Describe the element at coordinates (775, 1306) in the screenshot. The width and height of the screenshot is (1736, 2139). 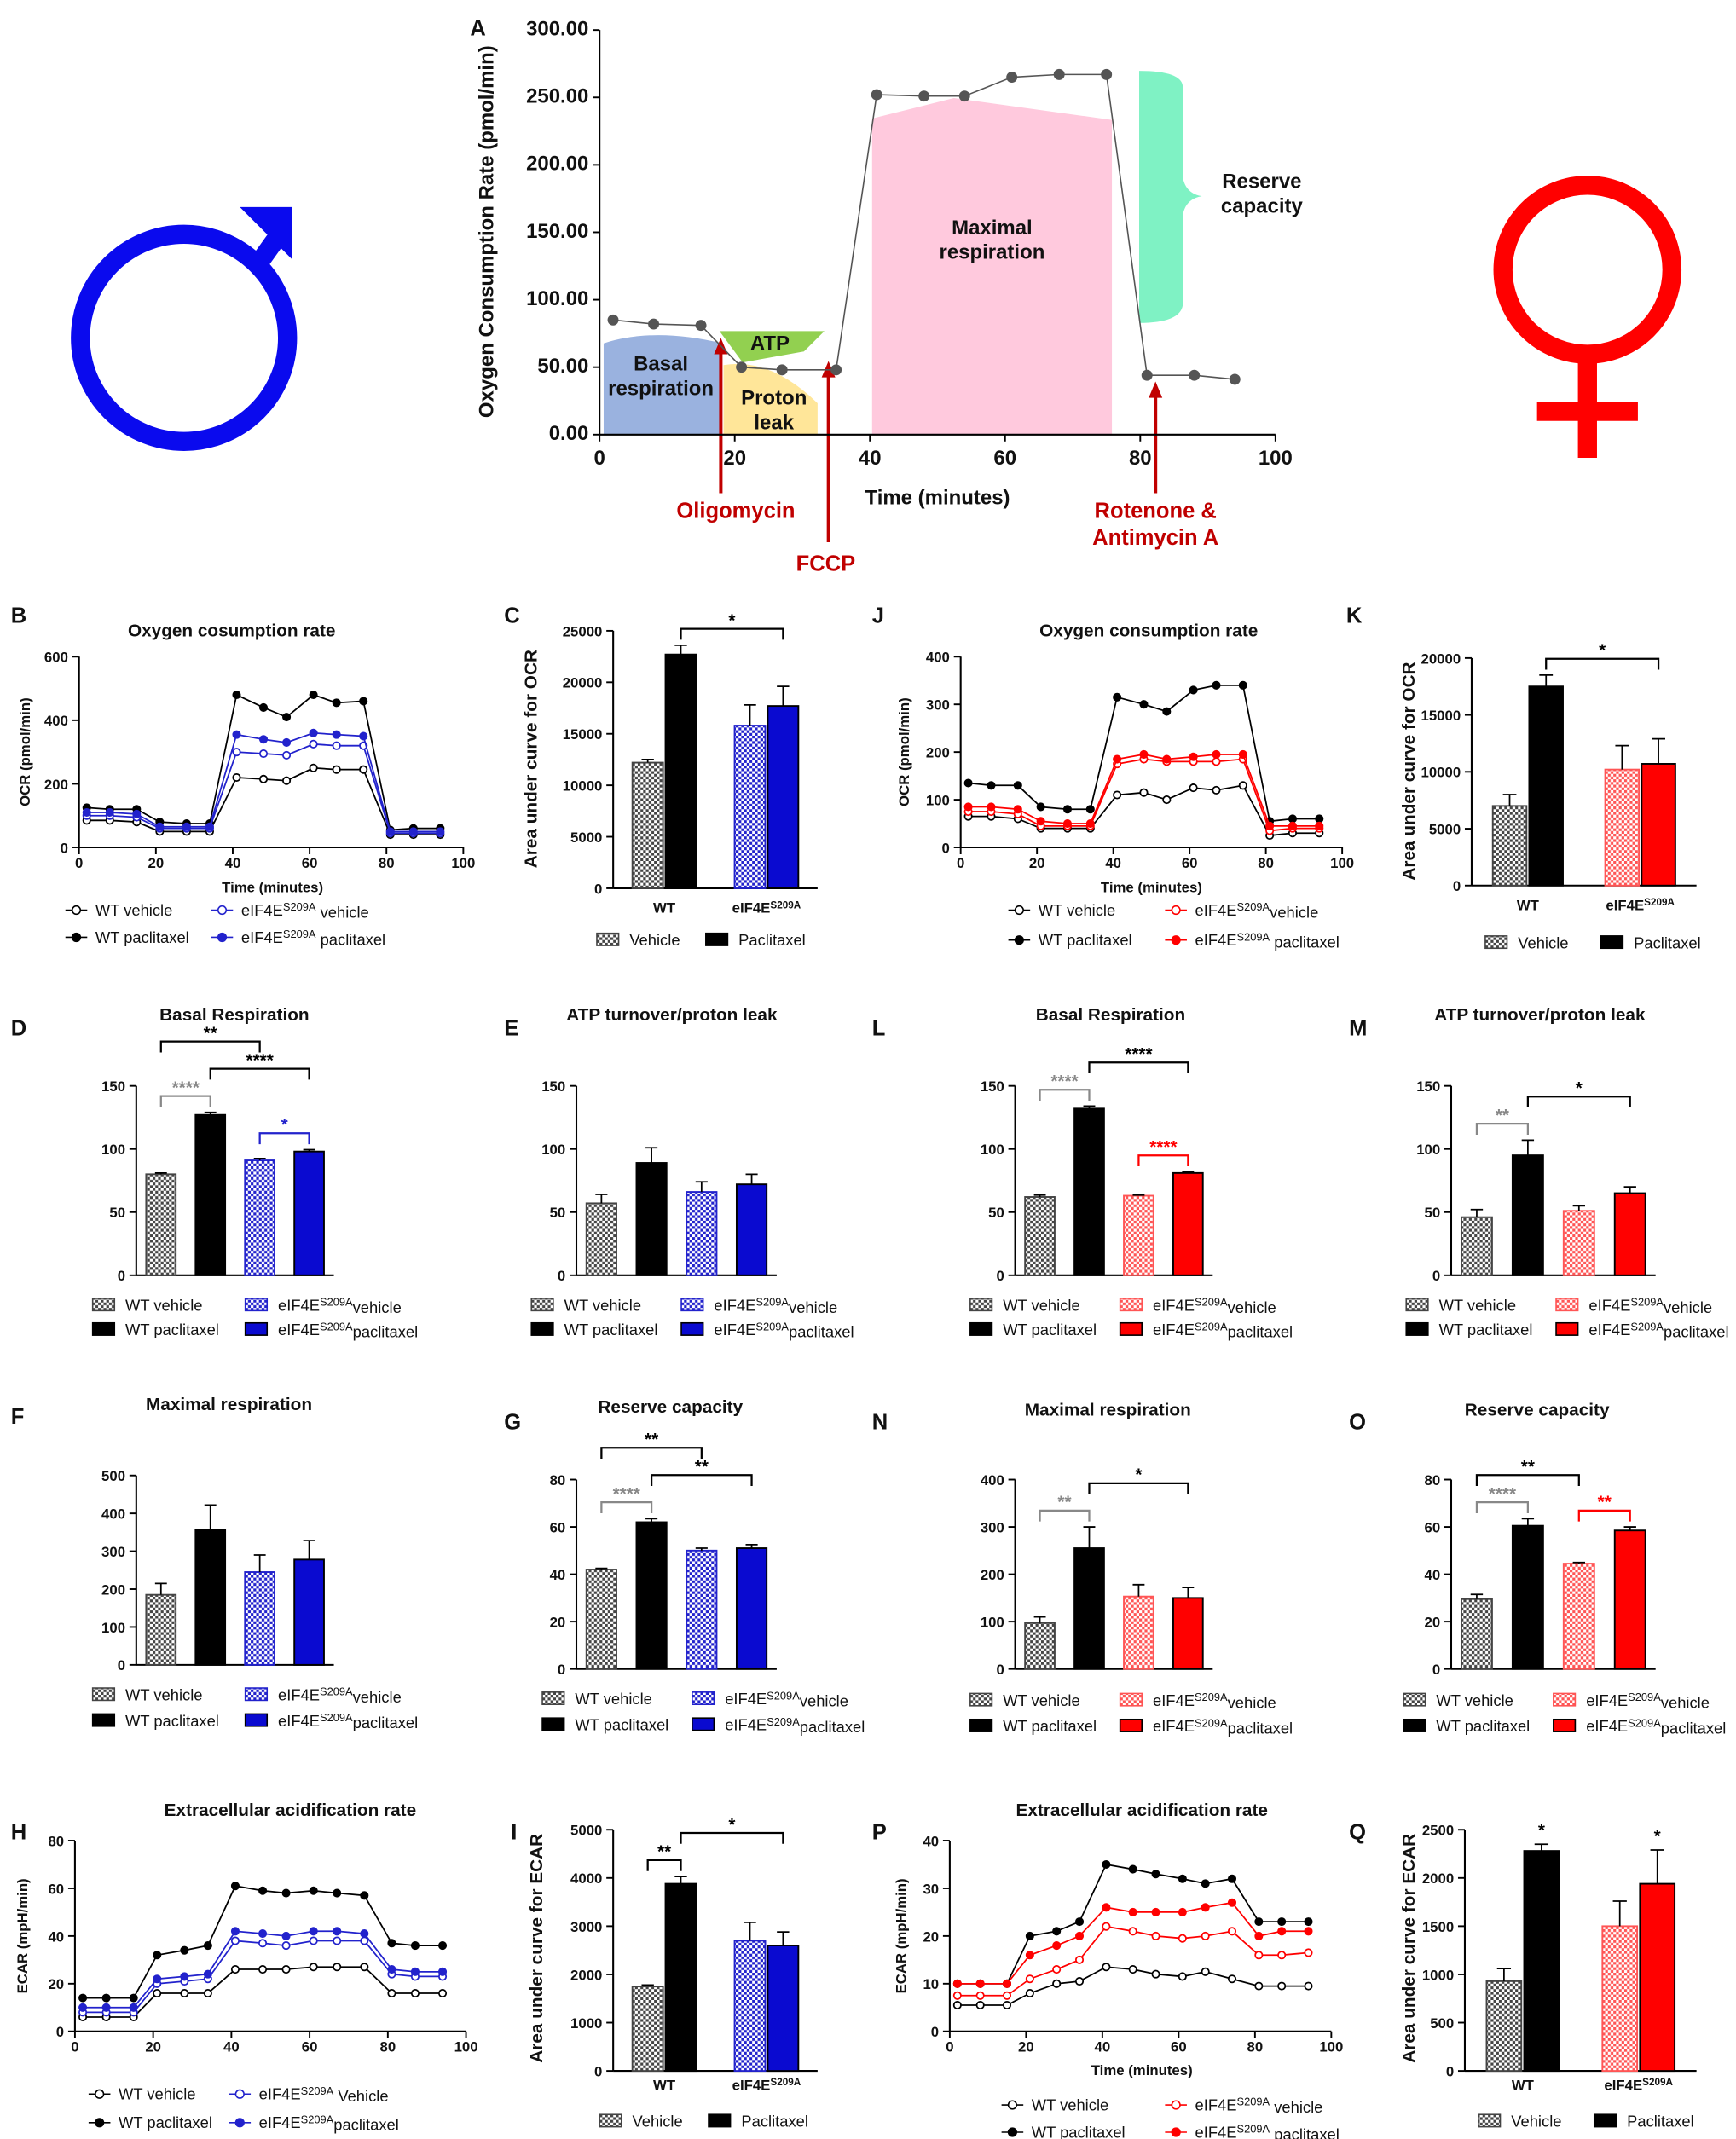
I see `legend-label: eIF4ES209Avehicle` at that location.